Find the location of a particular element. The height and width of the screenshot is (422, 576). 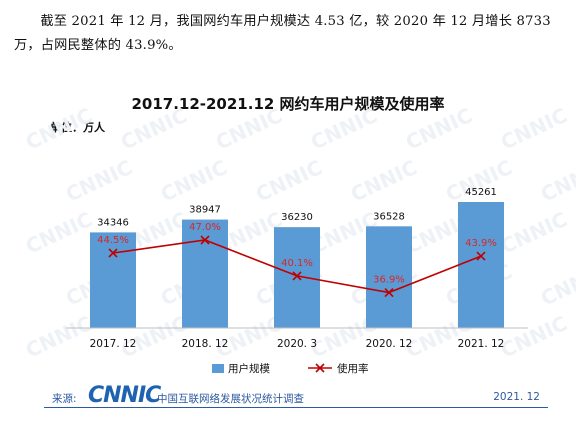

bar-value-label: 34346 is located at coordinates (113, 222).